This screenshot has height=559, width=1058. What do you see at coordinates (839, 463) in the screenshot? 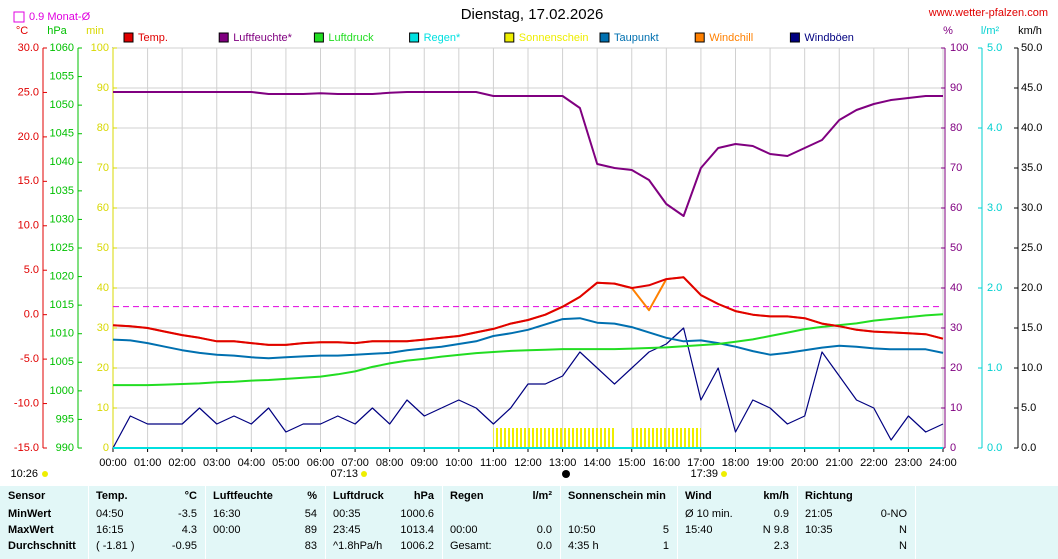
I see `x-tick-label: 21:00` at bounding box center [839, 463].